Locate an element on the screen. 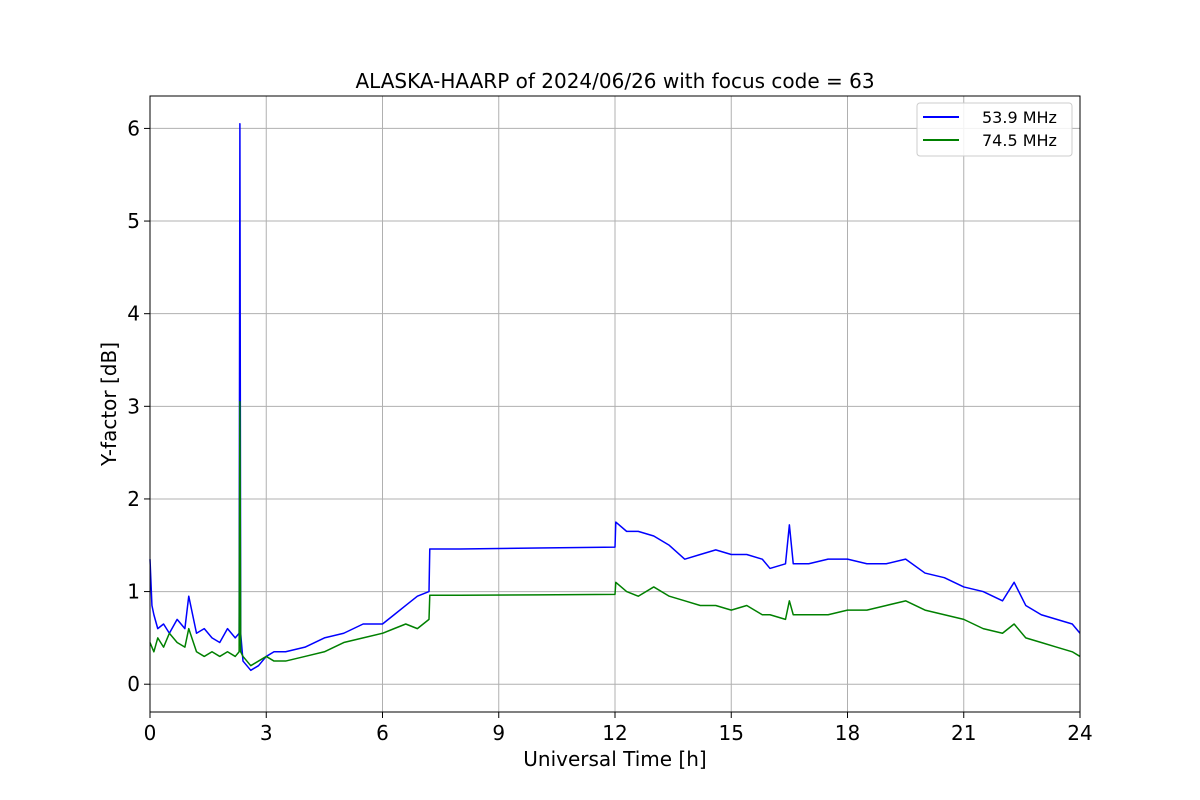 The image size is (1200, 800). legend: 53.9 MHz 74.5 MHz is located at coordinates (994, 129).